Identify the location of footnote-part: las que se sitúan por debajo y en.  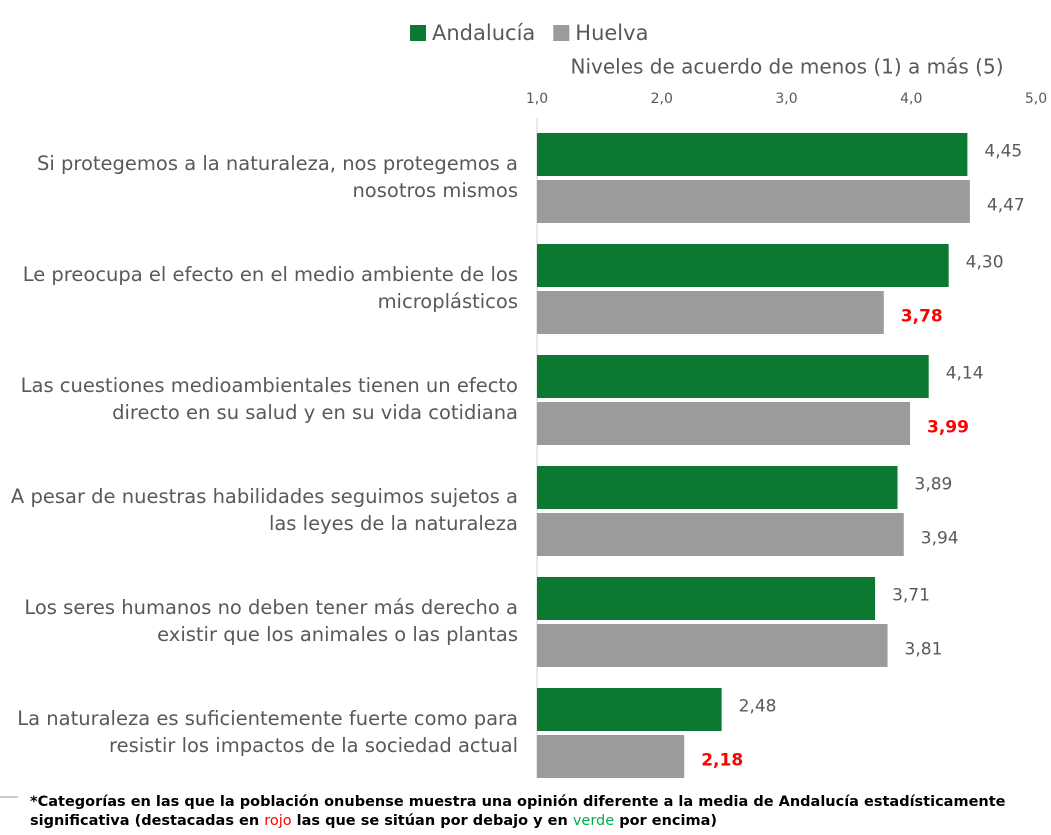
(432, 821).